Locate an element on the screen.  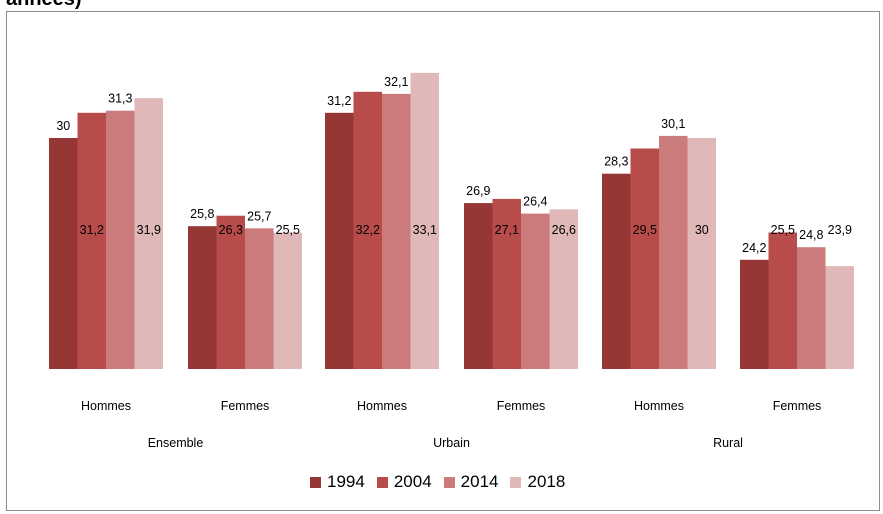
group-label-ensemble: Ensemble is located at coordinates (176, 443).